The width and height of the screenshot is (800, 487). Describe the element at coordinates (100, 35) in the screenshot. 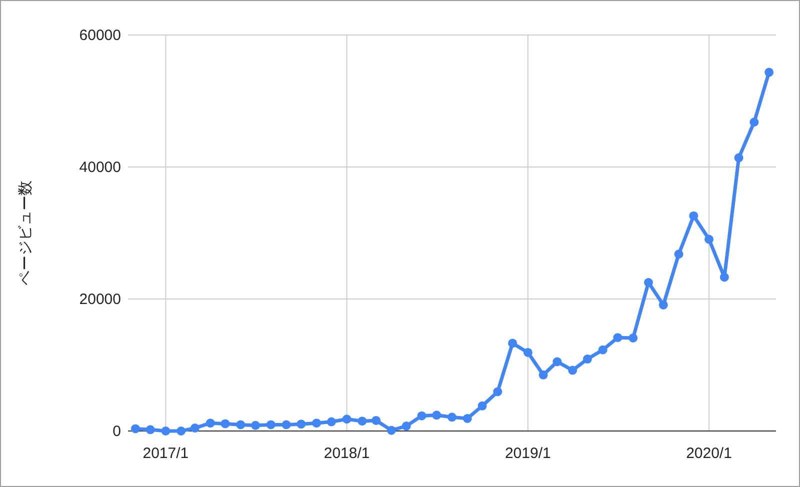

I see `y-tick-label: 60000` at that location.